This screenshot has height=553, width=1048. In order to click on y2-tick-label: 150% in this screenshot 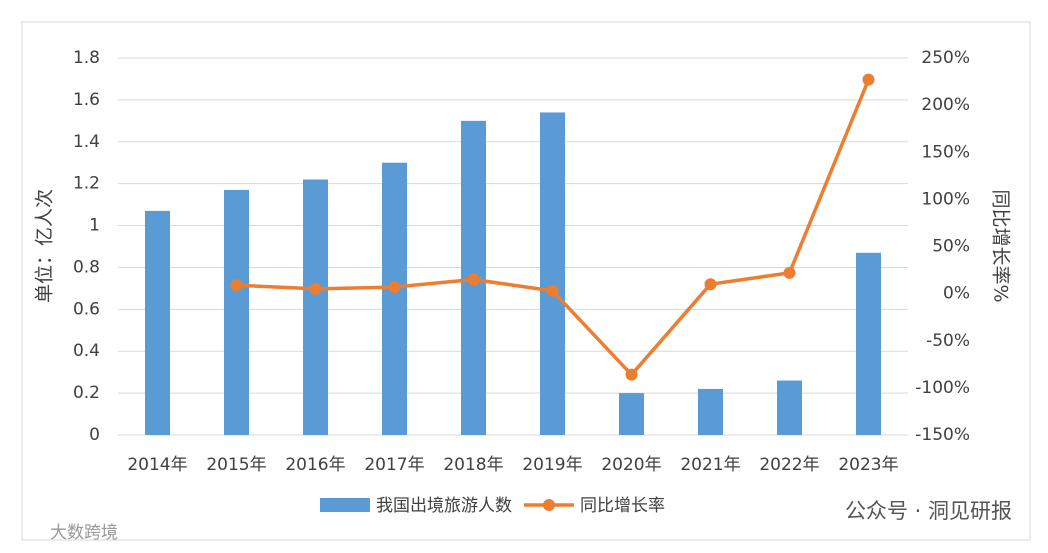, I will do `click(945, 152)`.